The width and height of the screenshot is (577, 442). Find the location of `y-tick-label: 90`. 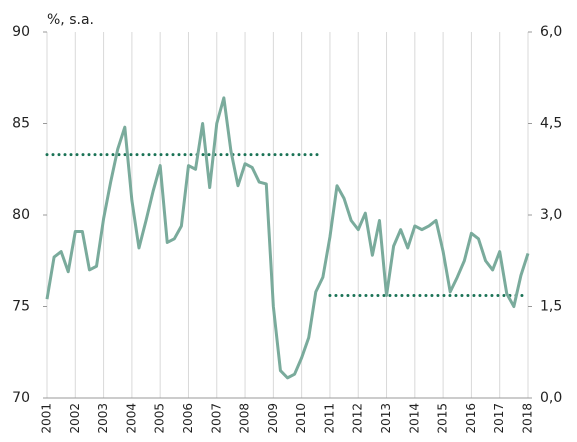

y-tick-label: 90 is located at coordinates (21, 32).